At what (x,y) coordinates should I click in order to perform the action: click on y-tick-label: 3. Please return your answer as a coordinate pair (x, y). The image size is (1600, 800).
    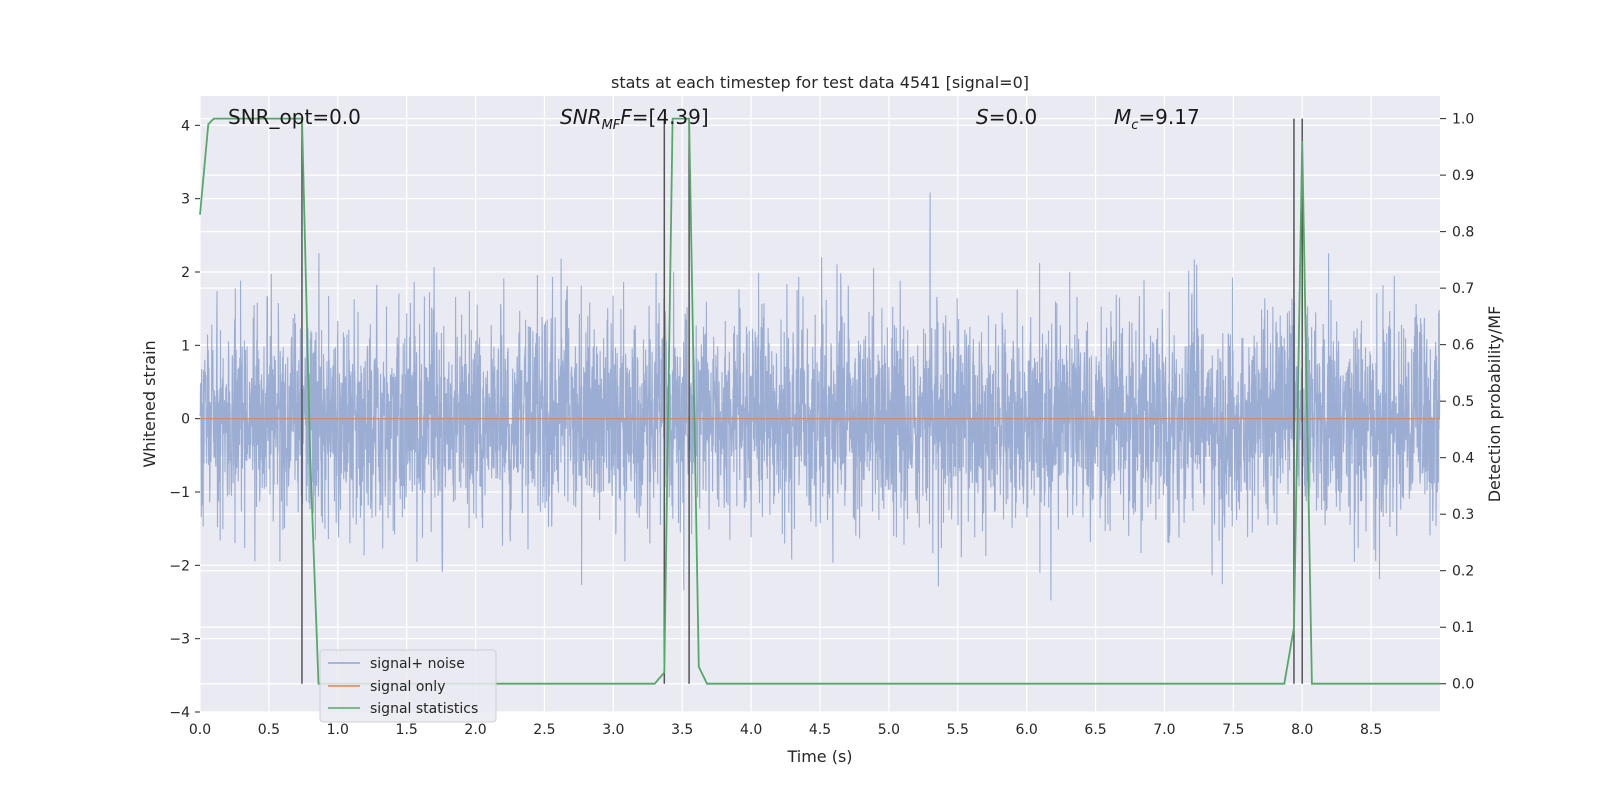
    Looking at the image, I should click on (185, 200).